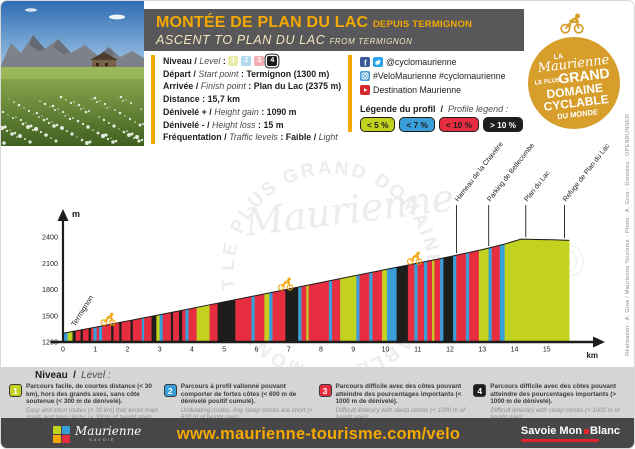 Image resolution: width=635 pixels, height=449 pixels. What do you see at coordinates (378, 62) in the screenshot?
I see `twitter-icon` at bounding box center [378, 62].